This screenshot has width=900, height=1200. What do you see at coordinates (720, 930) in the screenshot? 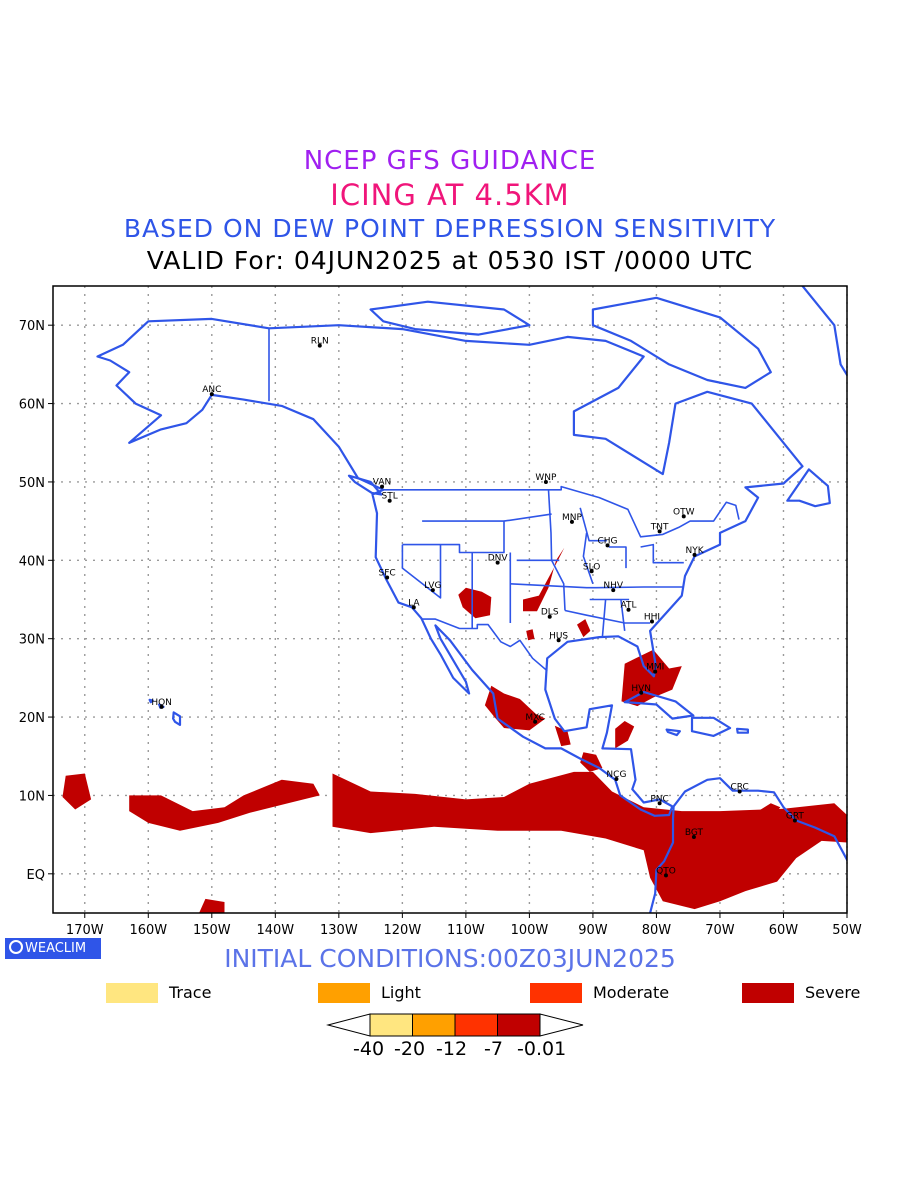
I see `lon-tick-label: 70W` at bounding box center [720, 930].